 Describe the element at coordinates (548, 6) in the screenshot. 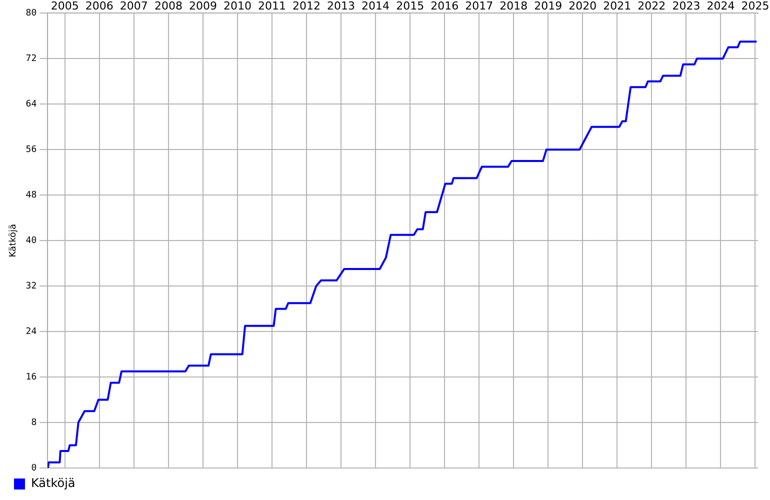

I see `x-tick-label: 2019` at that location.